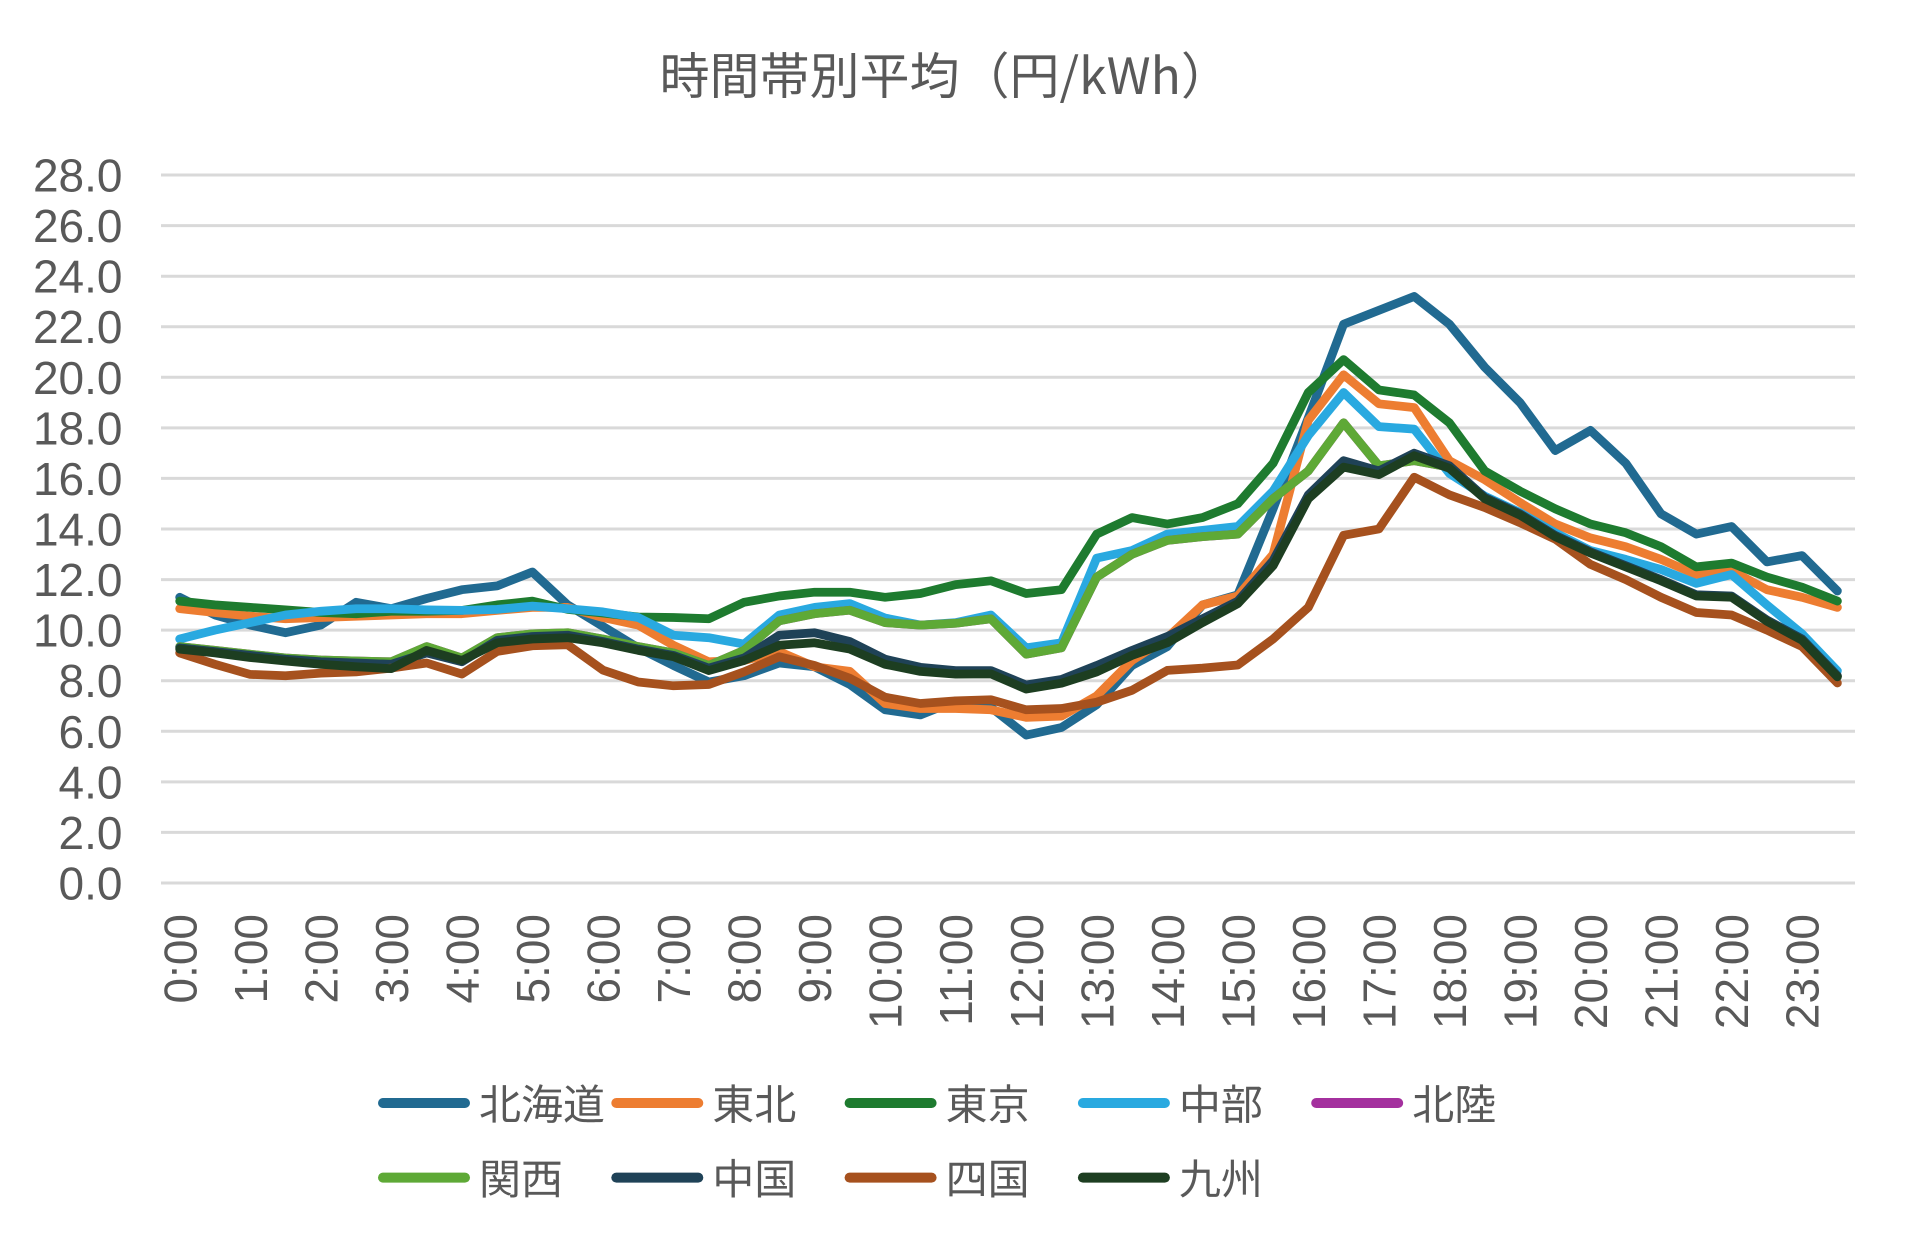 The image size is (1905, 1241). I want to click on svg-text: 15:00, so click(1238, 971).